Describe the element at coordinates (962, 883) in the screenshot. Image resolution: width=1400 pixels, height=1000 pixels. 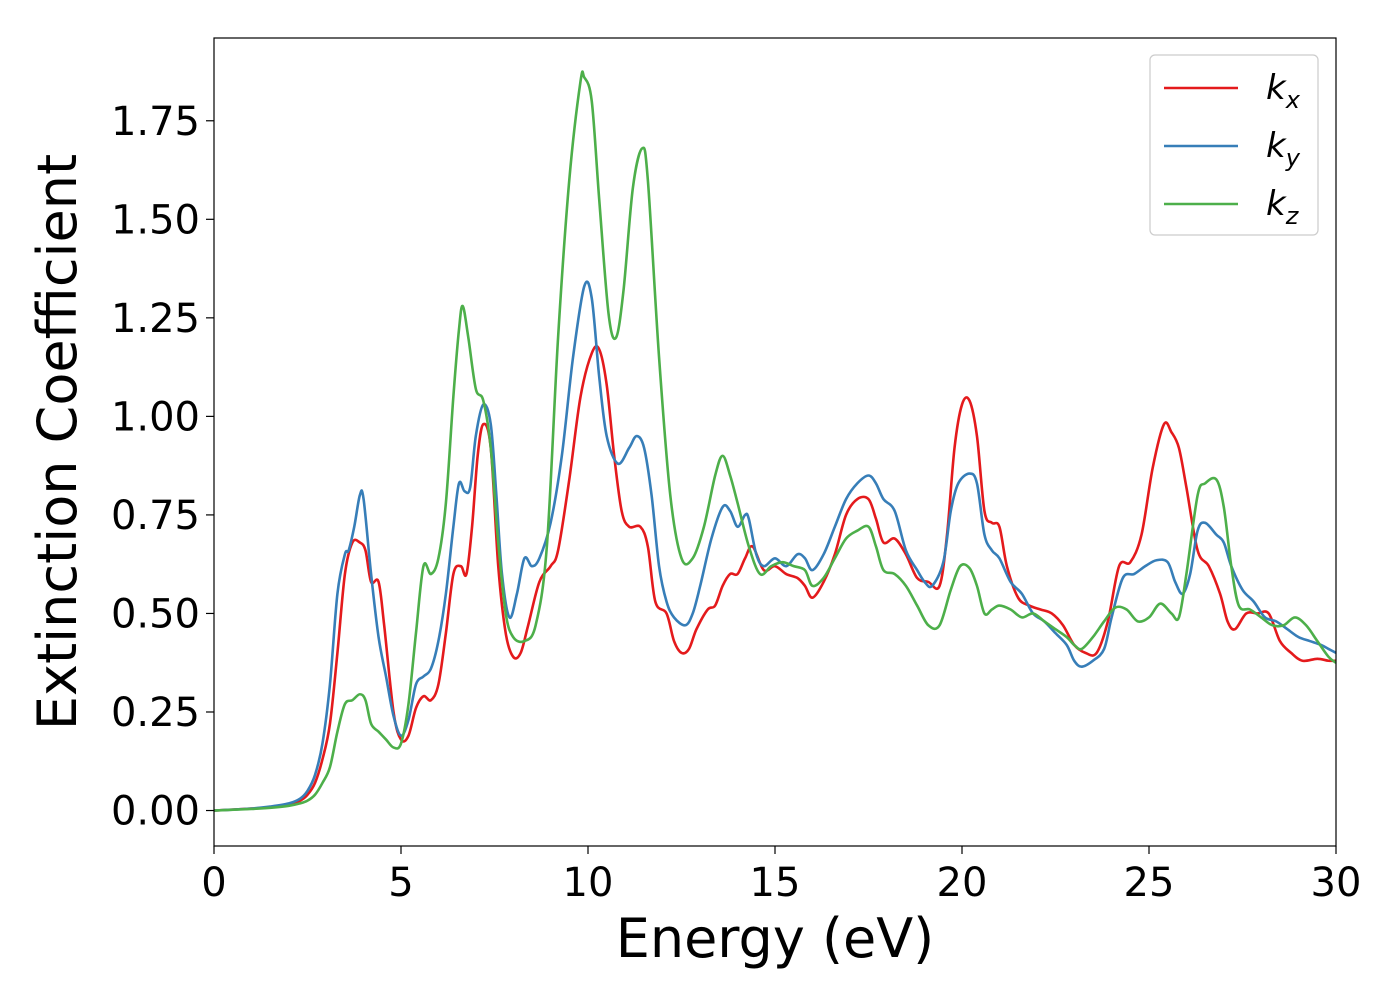
I see `x-tick-label: 20` at that location.